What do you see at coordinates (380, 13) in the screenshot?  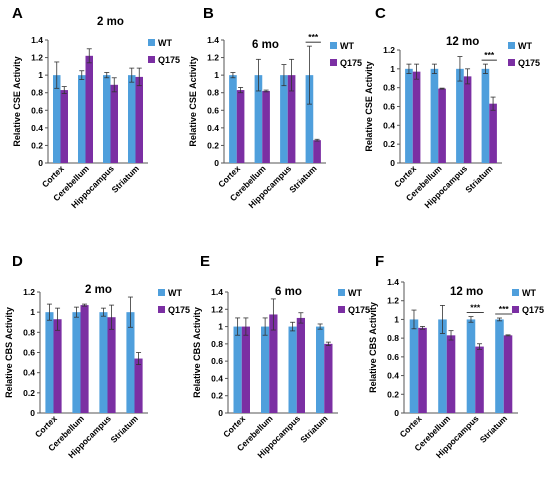 I see `panel-letter: C` at bounding box center [380, 13].